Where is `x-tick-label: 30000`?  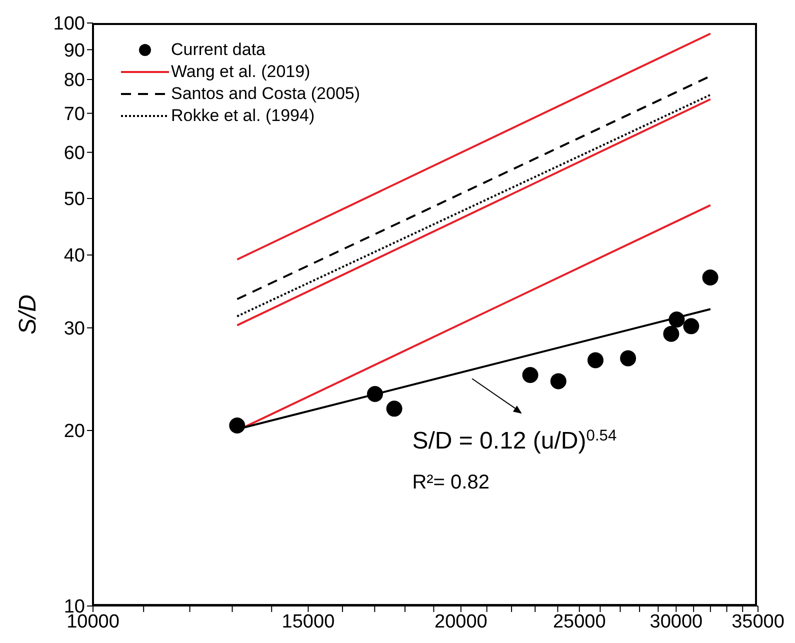 x-tick-label: 30000 is located at coordinates (676, 621).